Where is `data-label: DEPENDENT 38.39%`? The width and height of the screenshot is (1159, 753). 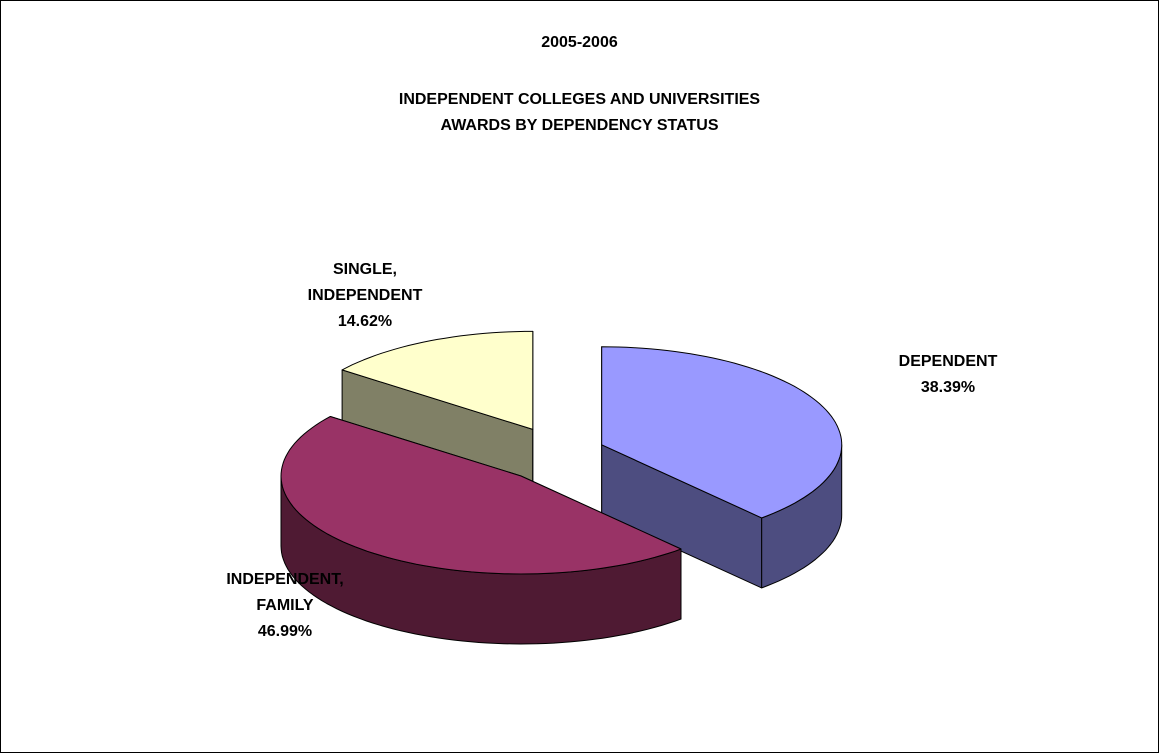
data-label: DEPENDENT 38.39% is located at coordinates (948, 375).